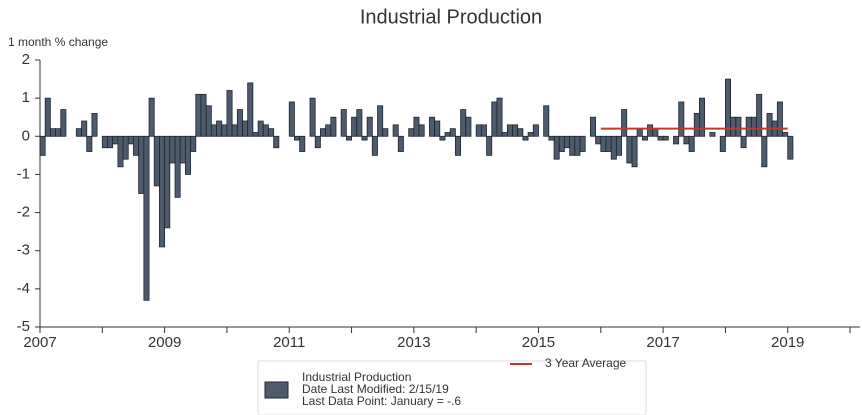 The width and height of the screenshot is (862, 415). What do you see at coordinates (451, 17) in the screenshot?
I see `chart-title: Industrial Production` at bounding box center [451, 17].